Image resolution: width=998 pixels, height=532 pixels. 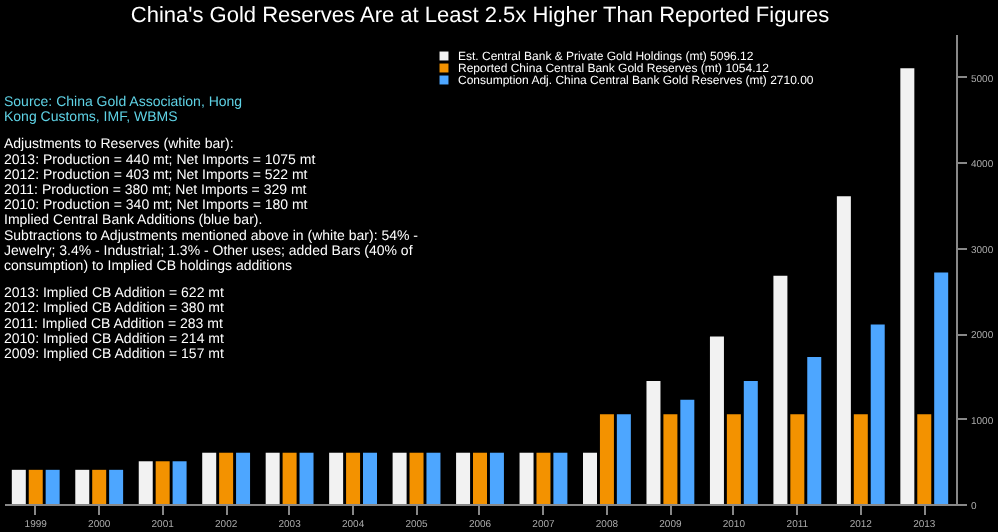 I want to click on chart-title: China's Gold Reserves Are at Least 2.5x Higher Than Reported Figures, so click(x=480, y=16).